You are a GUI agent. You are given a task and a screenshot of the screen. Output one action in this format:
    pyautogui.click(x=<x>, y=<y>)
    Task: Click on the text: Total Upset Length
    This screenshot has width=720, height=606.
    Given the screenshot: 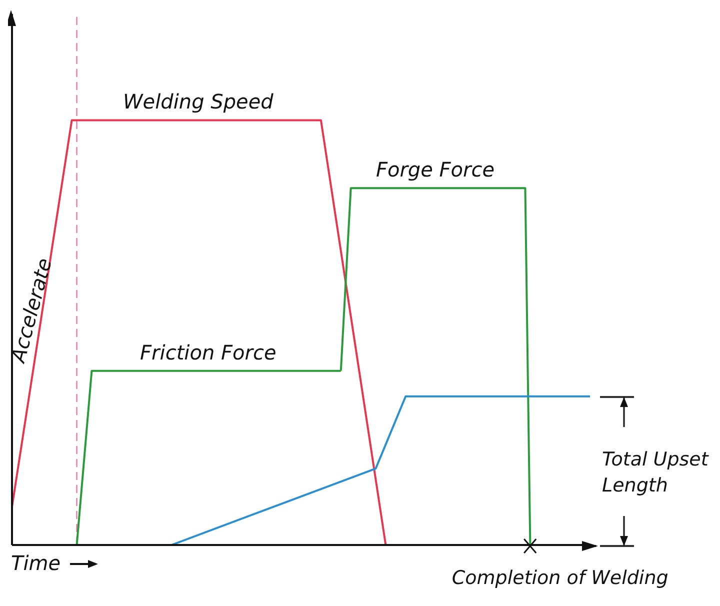 What is the action you would take?
    pyautogui.click(x=656, y=472)
    